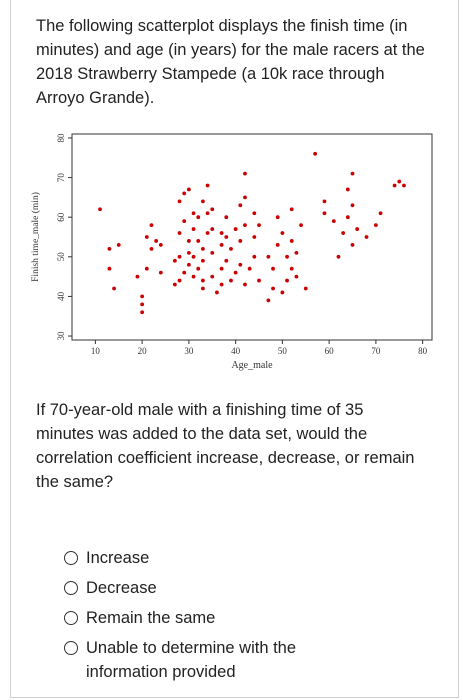 The width and height of the screenshot is (463, 700). What do you see at coordinates (61, 296) in the screenshot?
I see `y-tick-label: 40` at bounding box center [61, 296].